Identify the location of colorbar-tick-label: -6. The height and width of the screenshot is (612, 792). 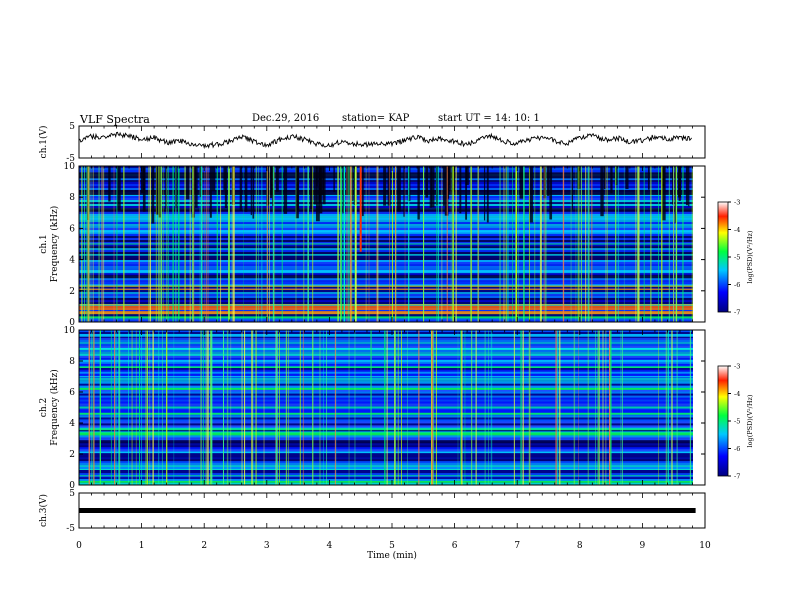
(737, 285).